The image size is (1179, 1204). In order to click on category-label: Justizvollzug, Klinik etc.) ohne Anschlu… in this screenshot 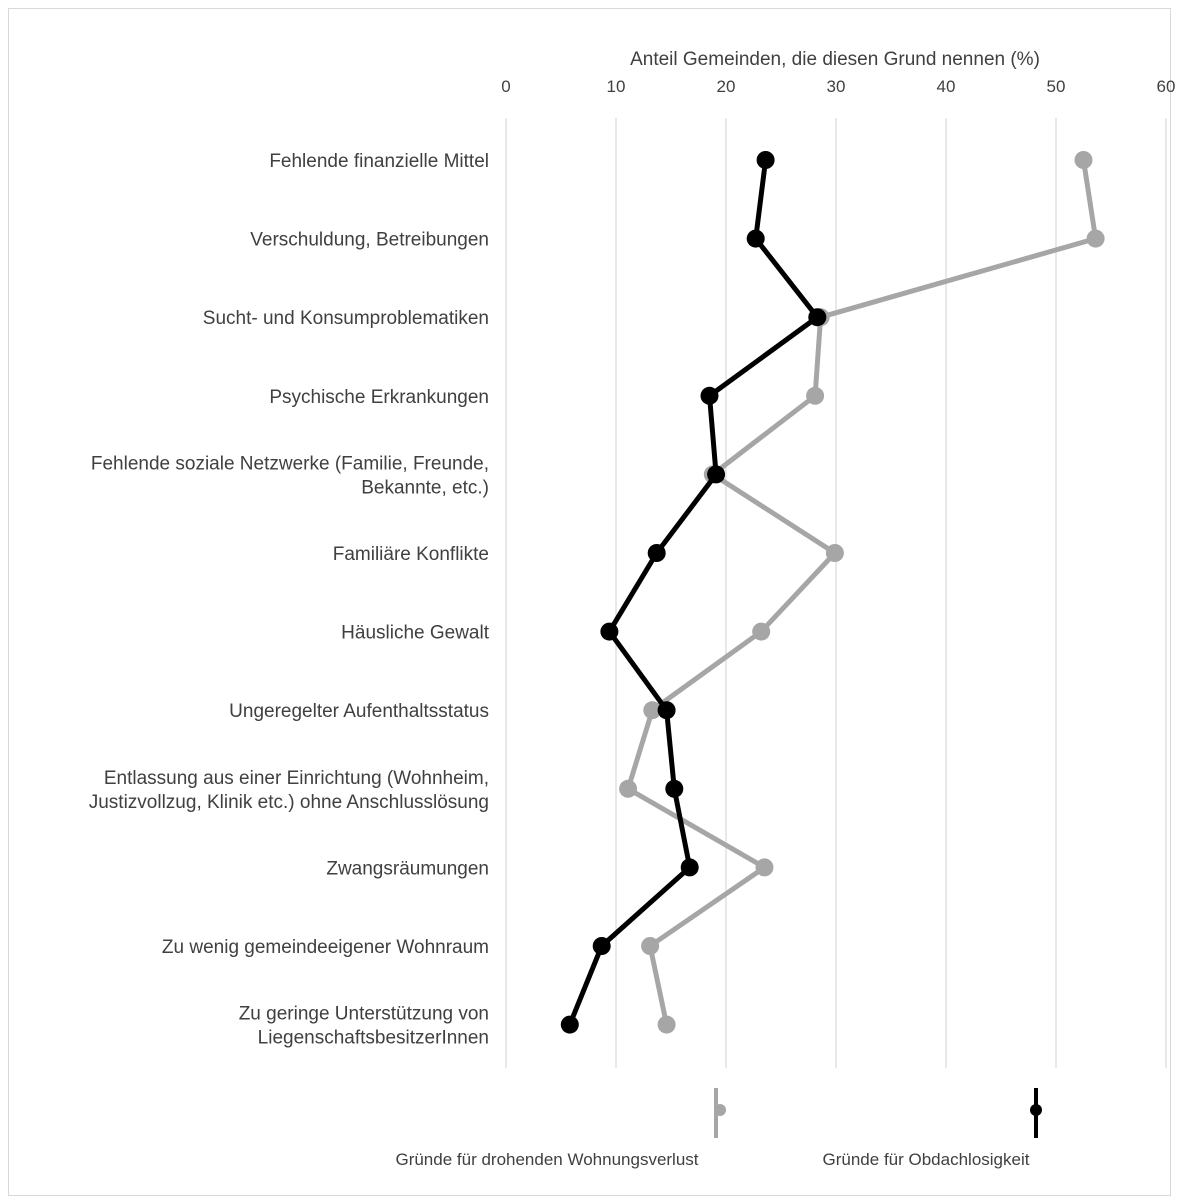, I will do `click(289, 802)`.